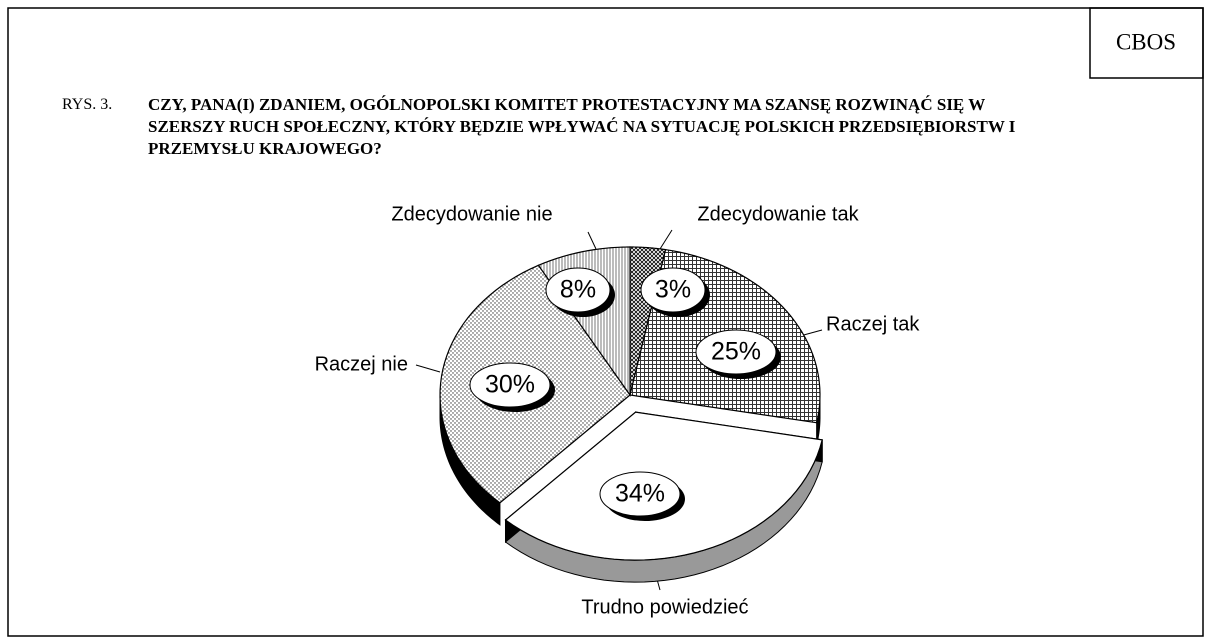  Describe the element at coordinates (664, 607) in the screenshot. I see `category-label: Trudno powiedzieć` at that location.